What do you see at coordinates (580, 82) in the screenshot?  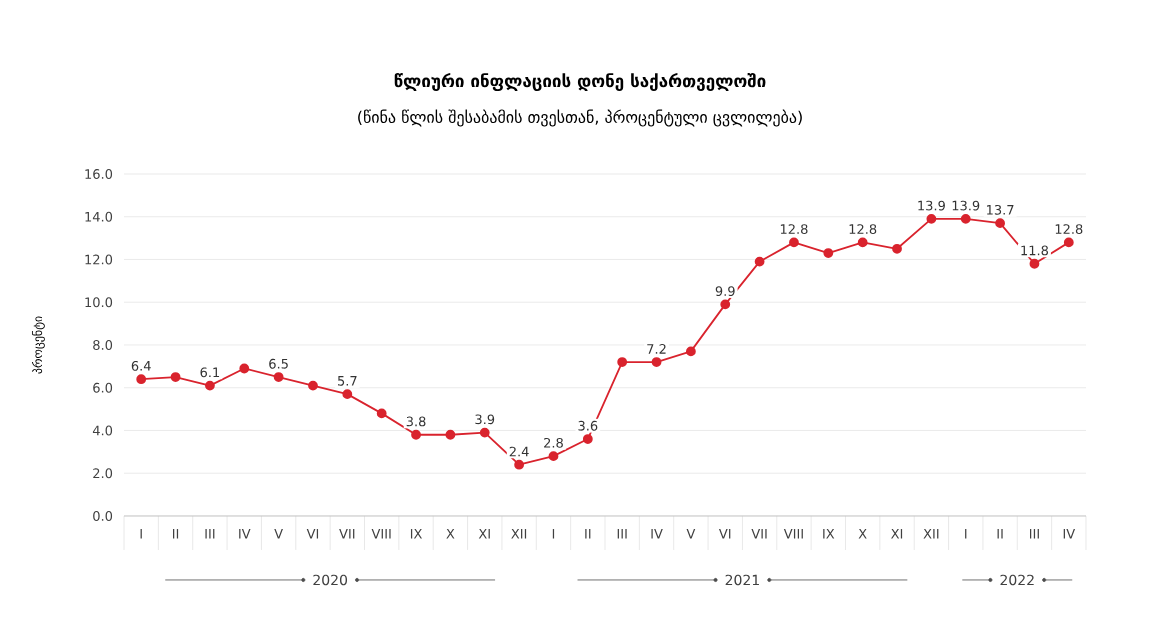 I see `chart-title: წლიური ინფლაციის დონე საქართველოში` at bounding box center [580, 82].